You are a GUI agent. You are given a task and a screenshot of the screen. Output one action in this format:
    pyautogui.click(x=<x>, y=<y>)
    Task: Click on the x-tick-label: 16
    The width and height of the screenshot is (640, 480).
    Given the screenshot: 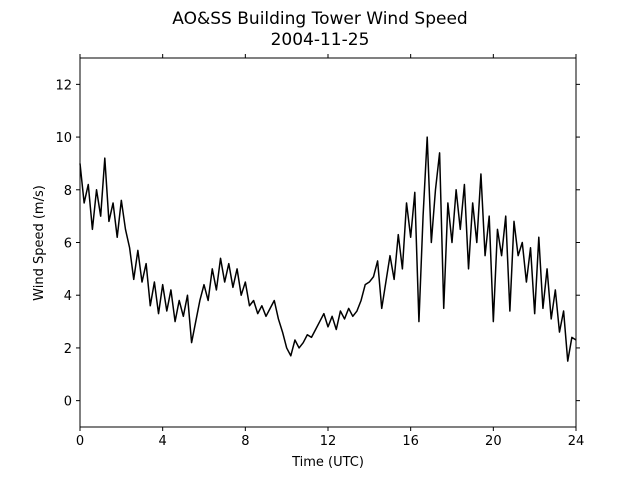 What is the action you would take?
    pyautogui.click(x=410, y=441)
    